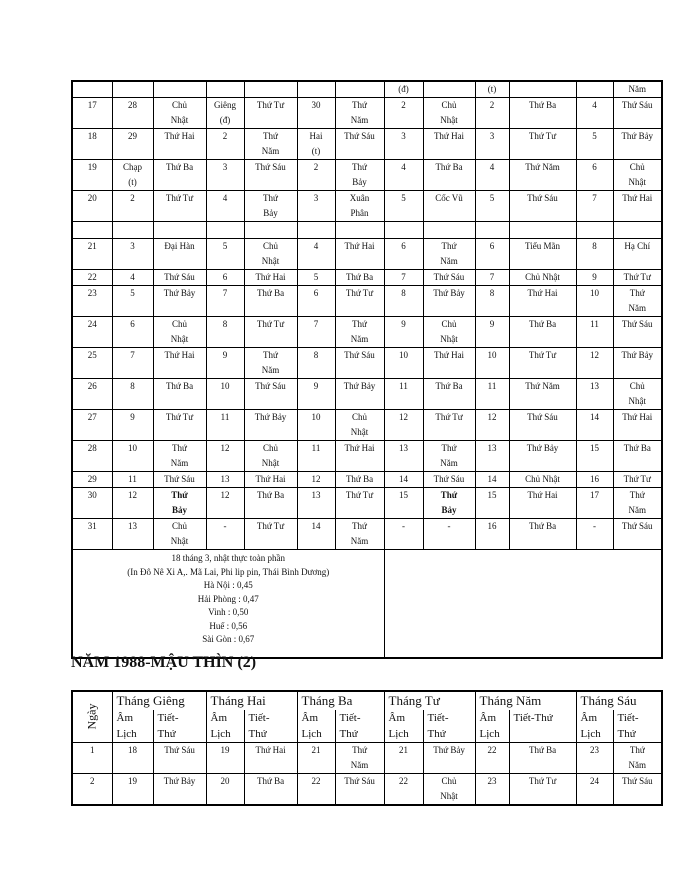  I want to click on table-cell: 25, so click(92, 363).